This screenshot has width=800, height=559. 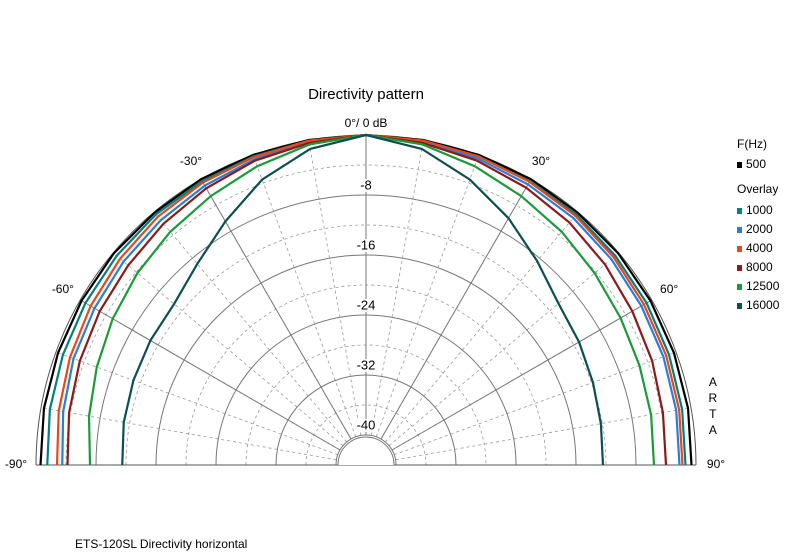 What do you see at coordinates (759, 229) in the screenshot?
I see `legend-label: 2000` at bounding box center [759, 229].